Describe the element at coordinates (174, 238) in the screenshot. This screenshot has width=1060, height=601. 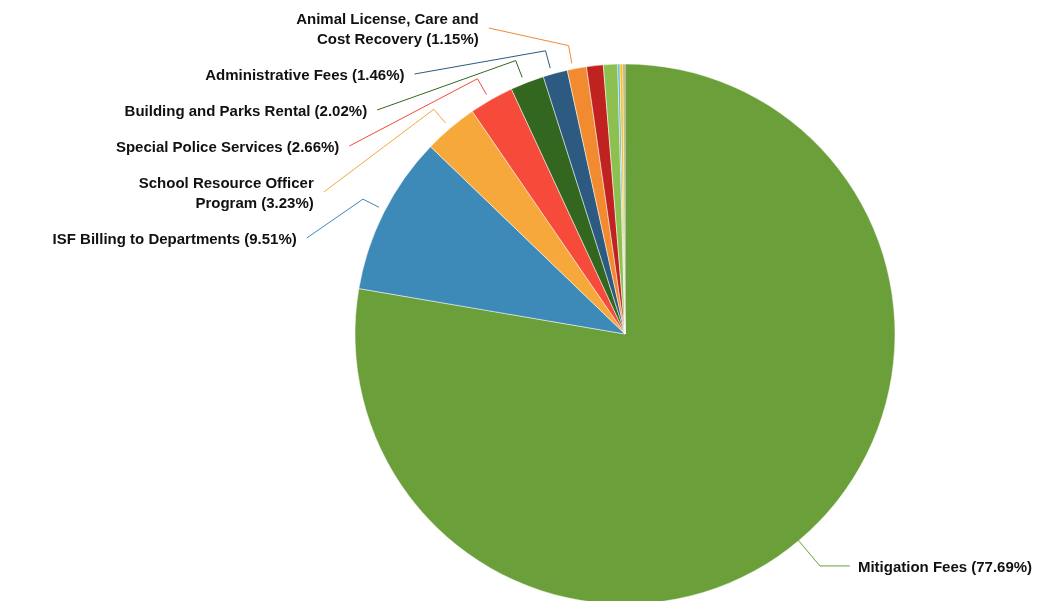
I see `slice-label: ISF Billing to Departments (9.51%)` at that location.